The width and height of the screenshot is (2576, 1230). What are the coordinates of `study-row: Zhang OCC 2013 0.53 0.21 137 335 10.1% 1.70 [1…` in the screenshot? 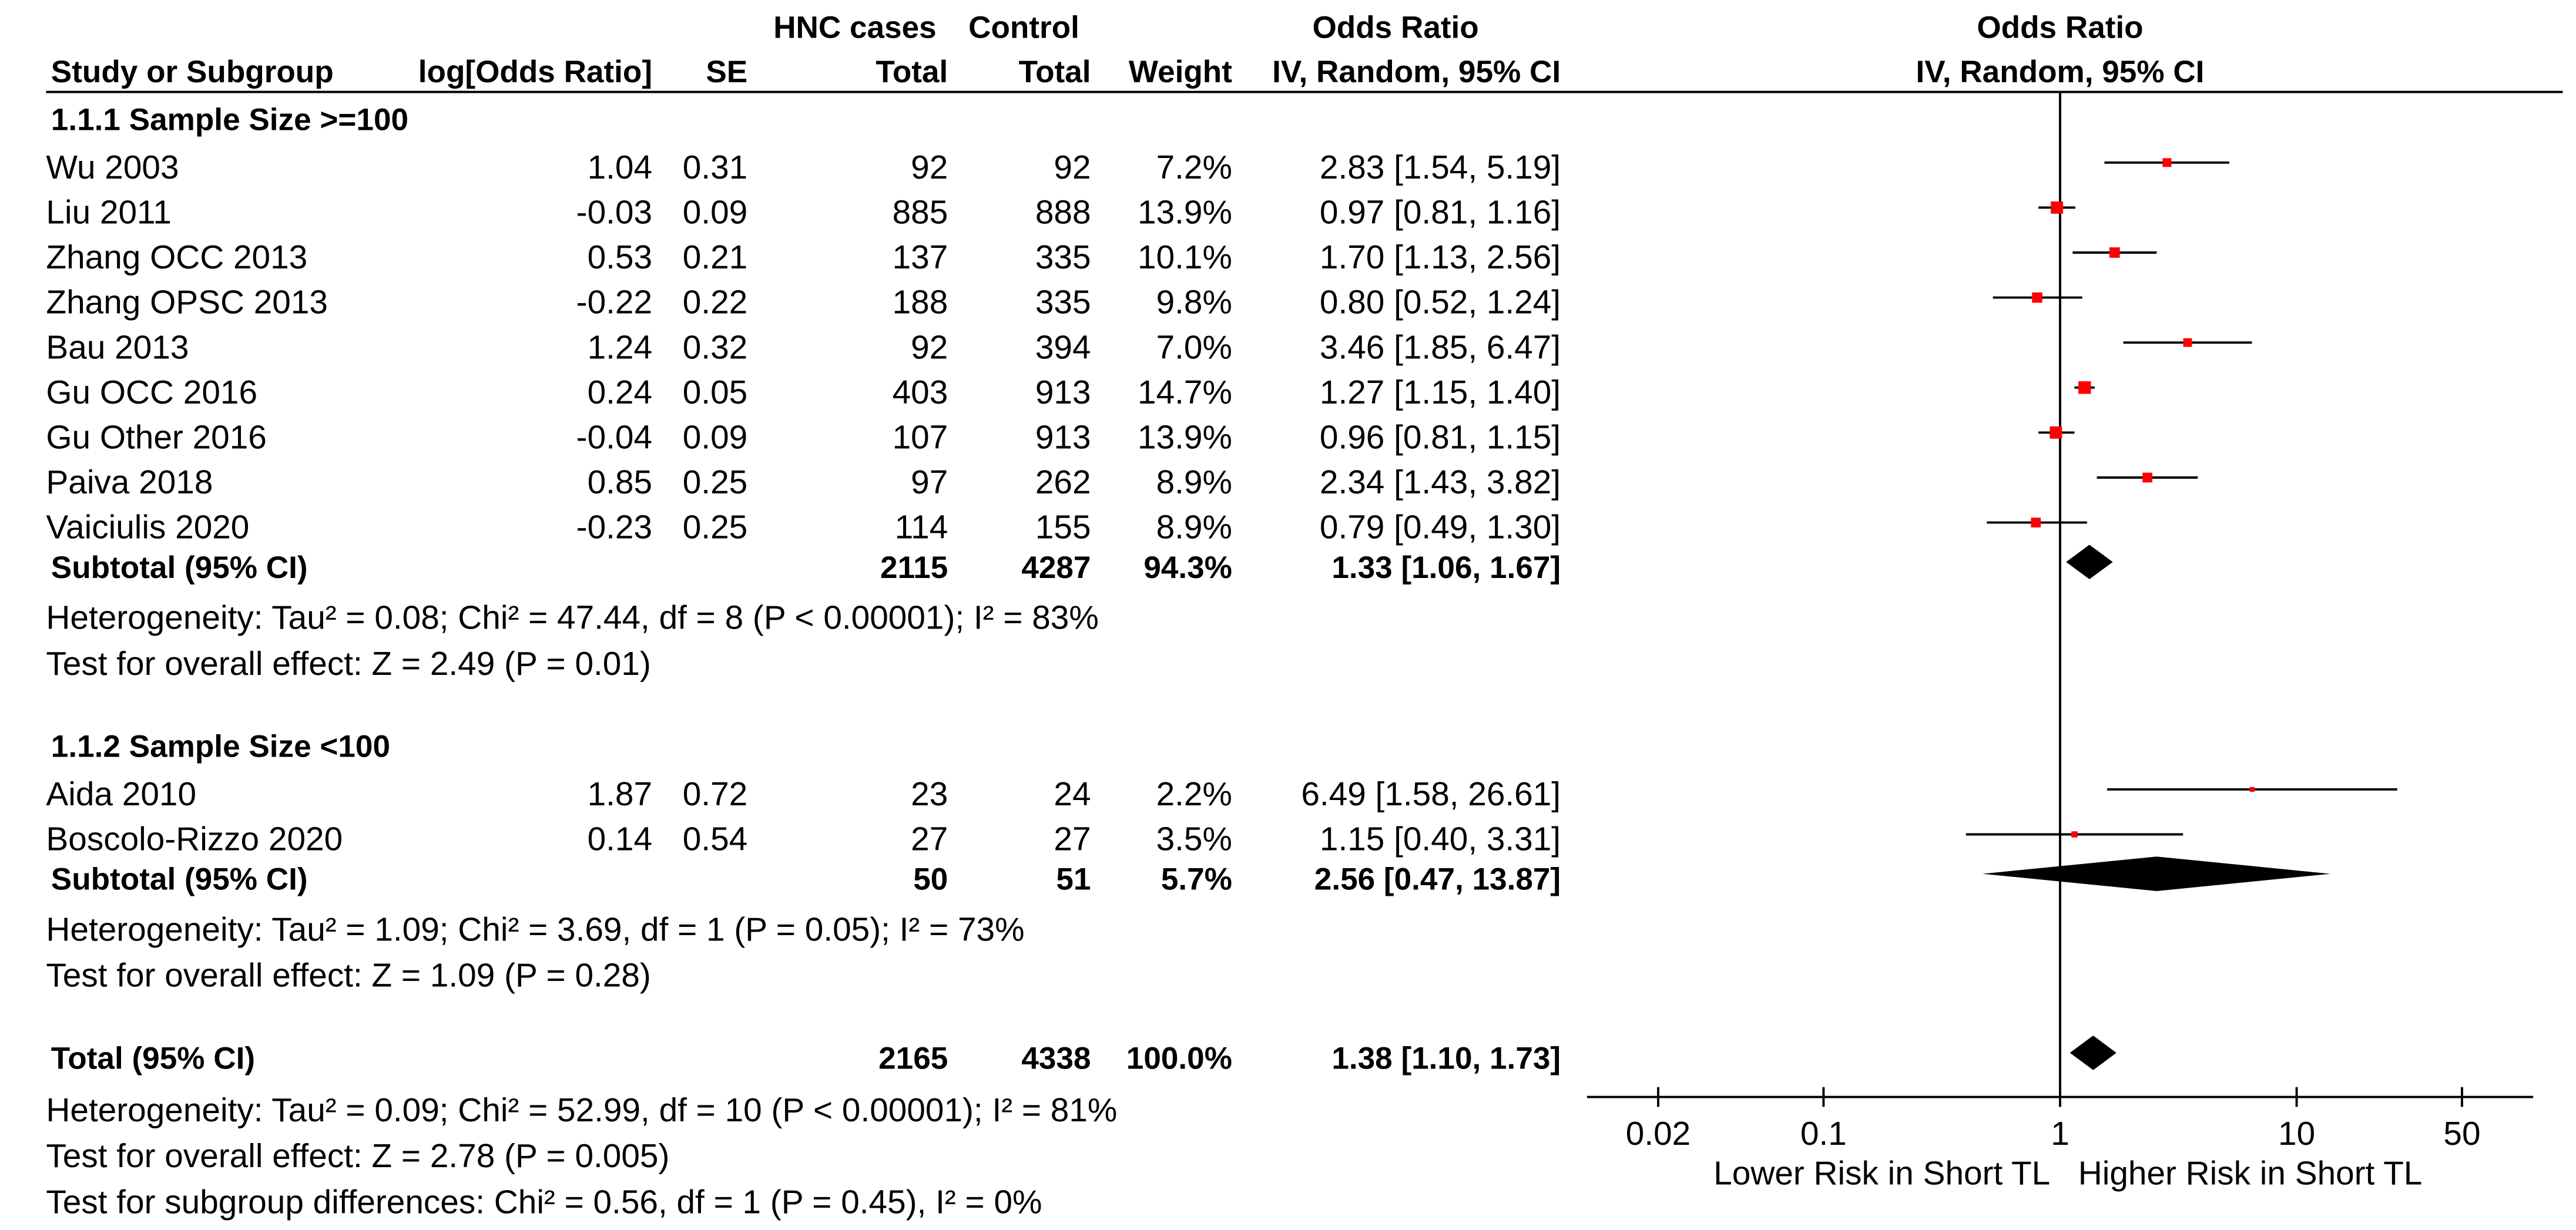 It's located at (803, 257).